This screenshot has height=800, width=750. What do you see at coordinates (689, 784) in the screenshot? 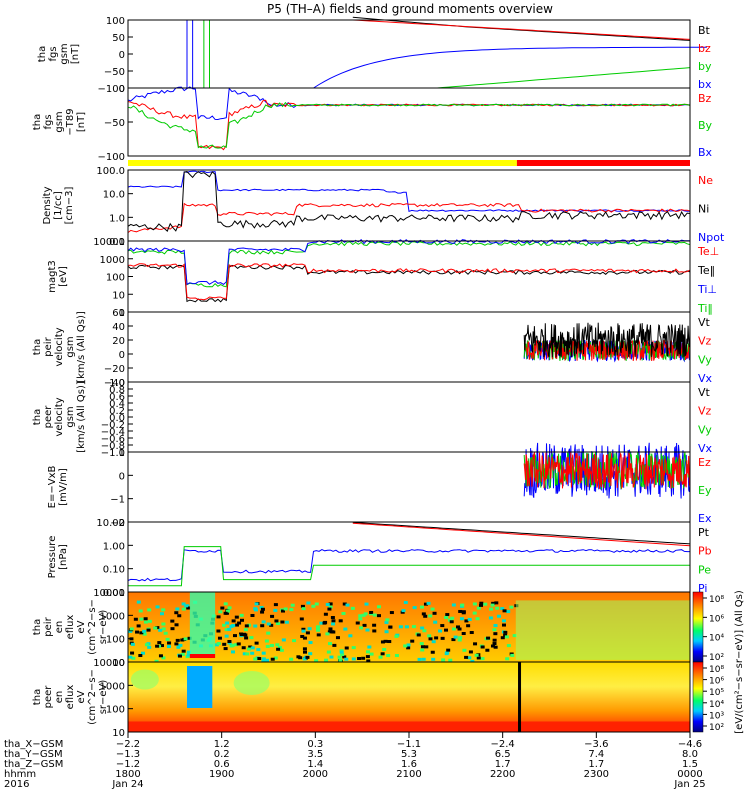
I see `x-tick-label-date: Jan 25` at bounding box center [689, 784].